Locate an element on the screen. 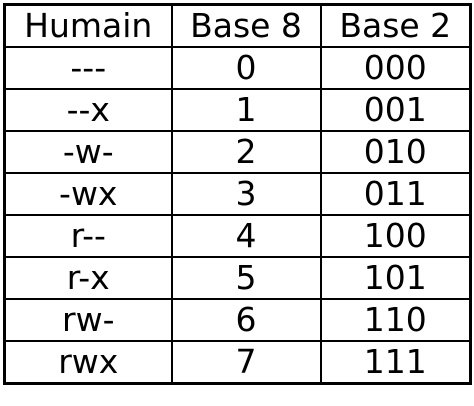  table-row: rwx 7 111 is located at coordinates (237, 362).